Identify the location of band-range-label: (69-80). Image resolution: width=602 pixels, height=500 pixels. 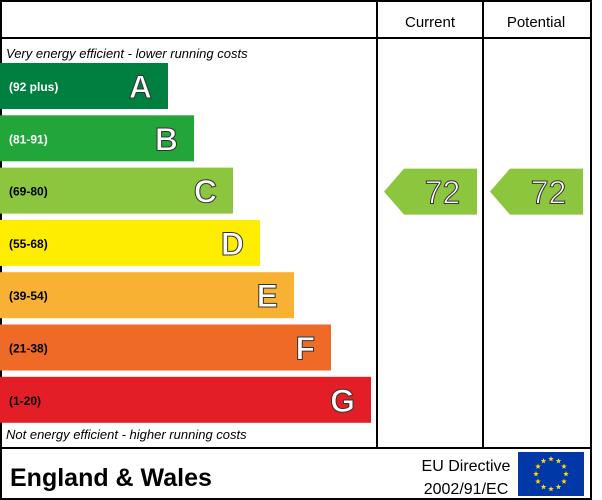
(28, 192).